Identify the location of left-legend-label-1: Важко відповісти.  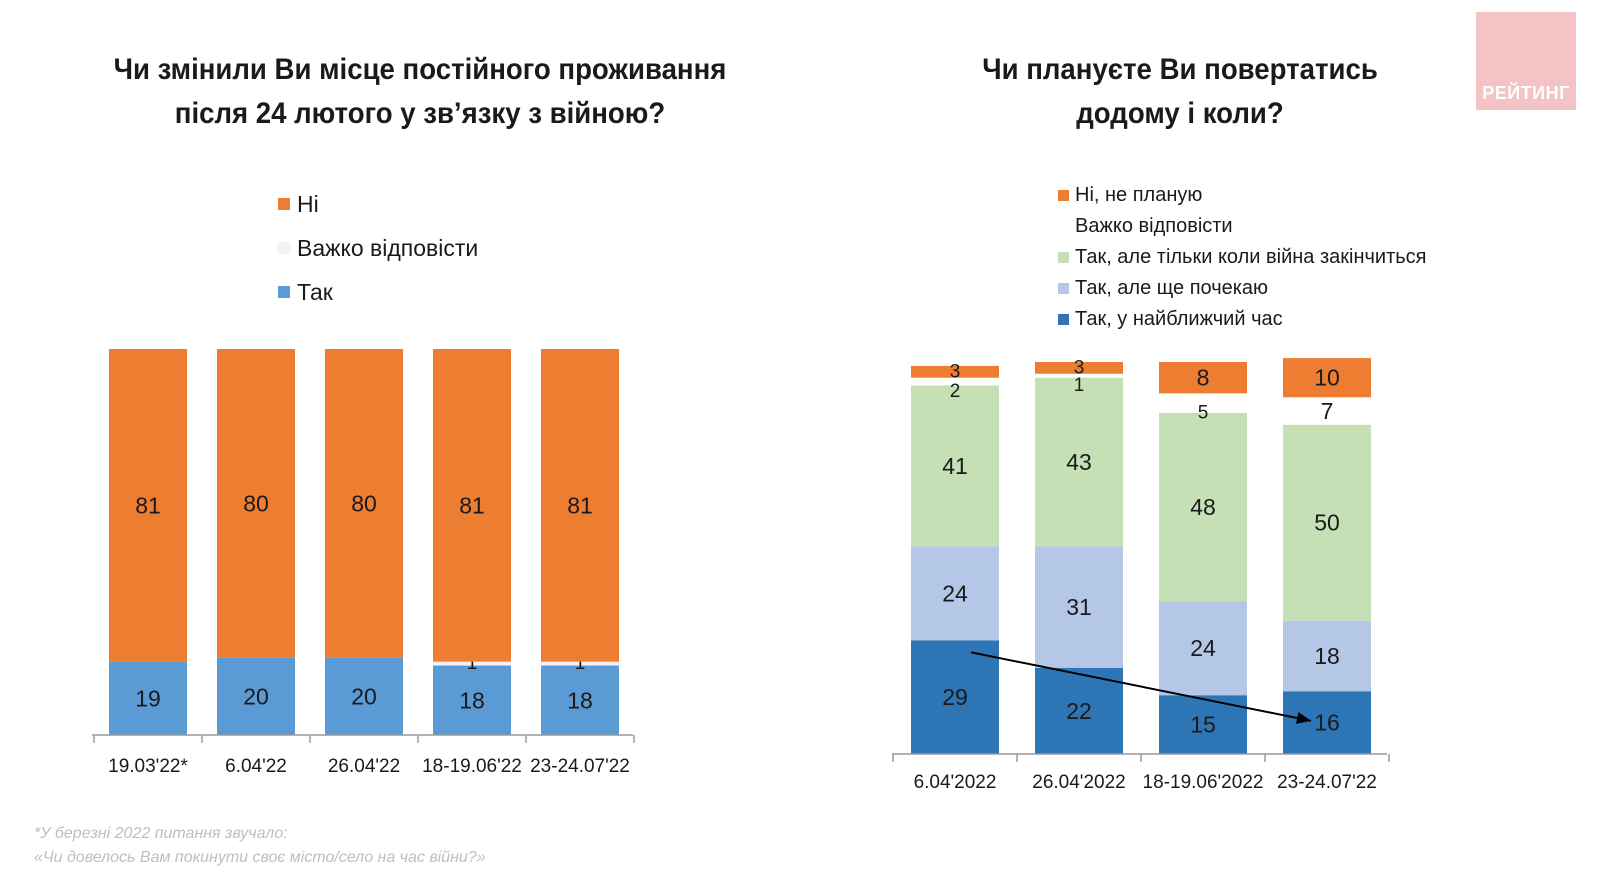
(388, 247).